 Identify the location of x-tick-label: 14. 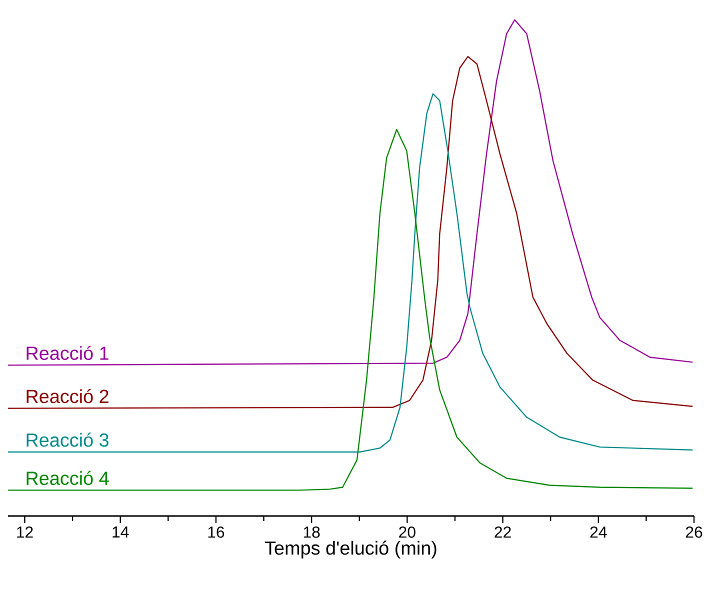
(120, 532).